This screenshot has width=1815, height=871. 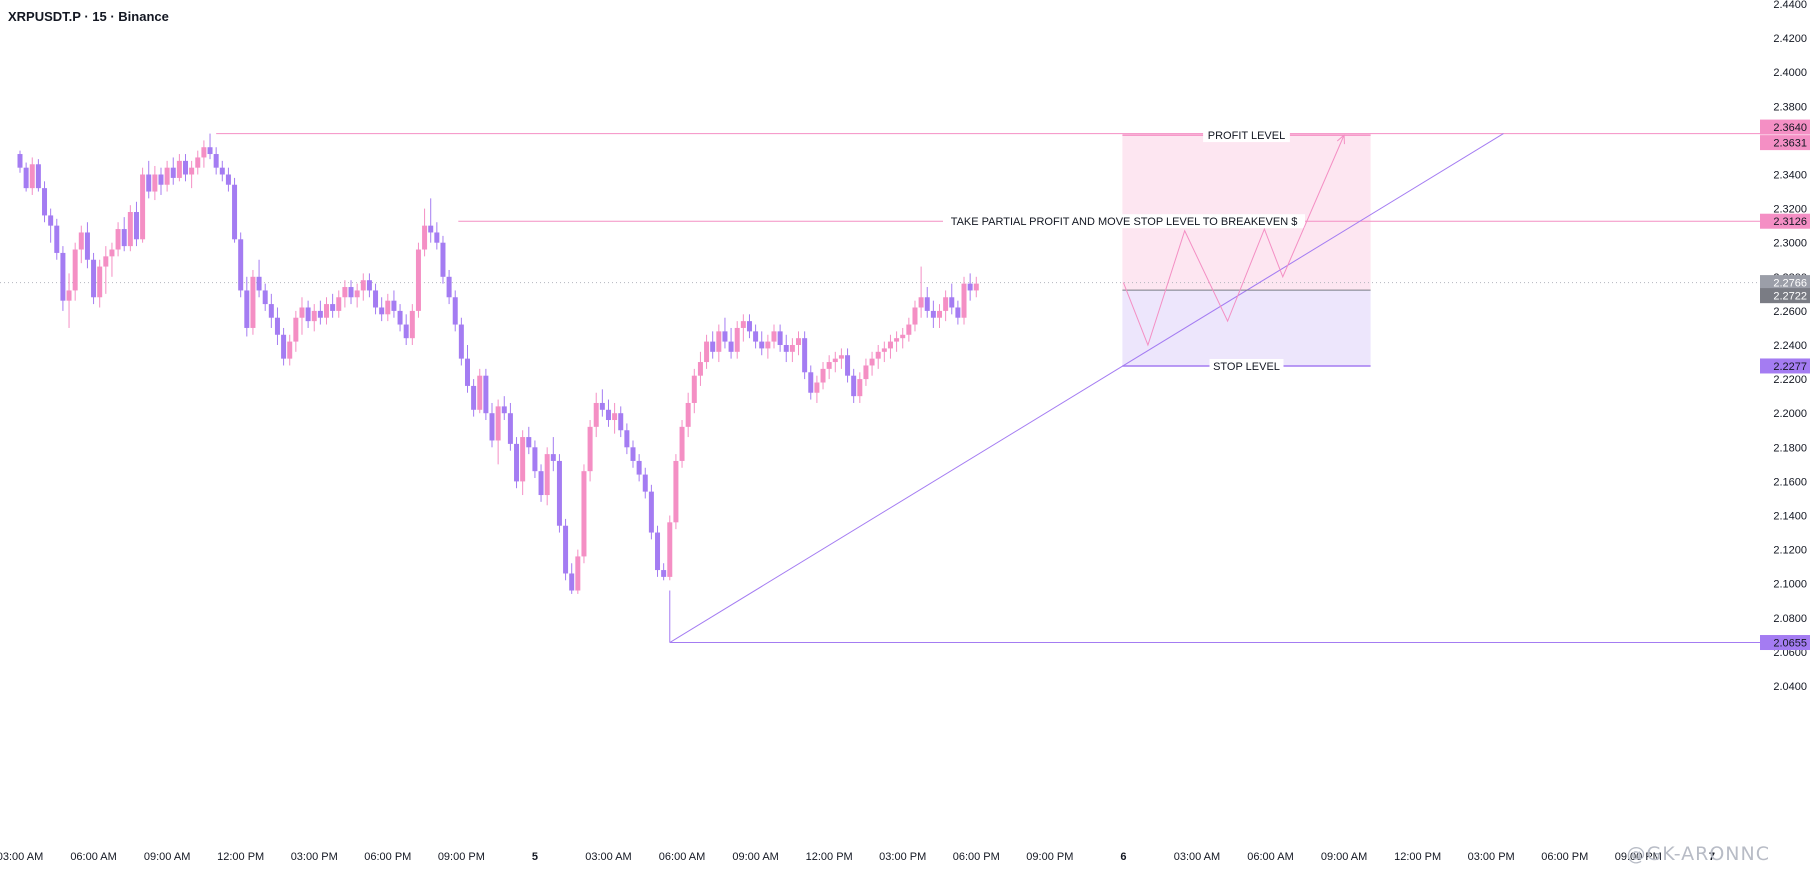 What do you see at coordinates (755, 857) in the screenshot?
I see `x-tick-label: 09:00 AM` at bounding box center [755, 857].